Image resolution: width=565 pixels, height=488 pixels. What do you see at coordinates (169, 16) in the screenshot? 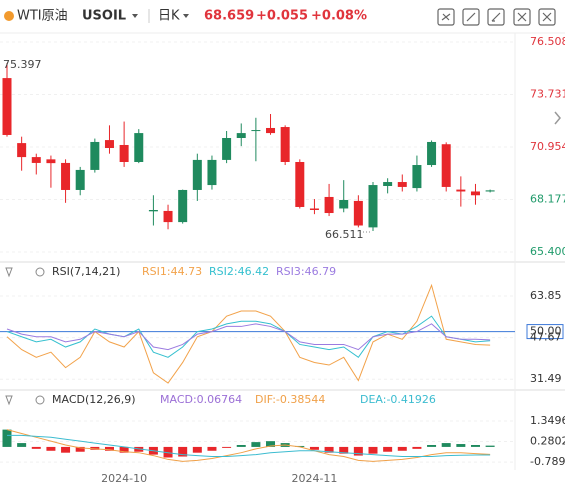
I see `period: 日K` at bounding box center [169, 16].